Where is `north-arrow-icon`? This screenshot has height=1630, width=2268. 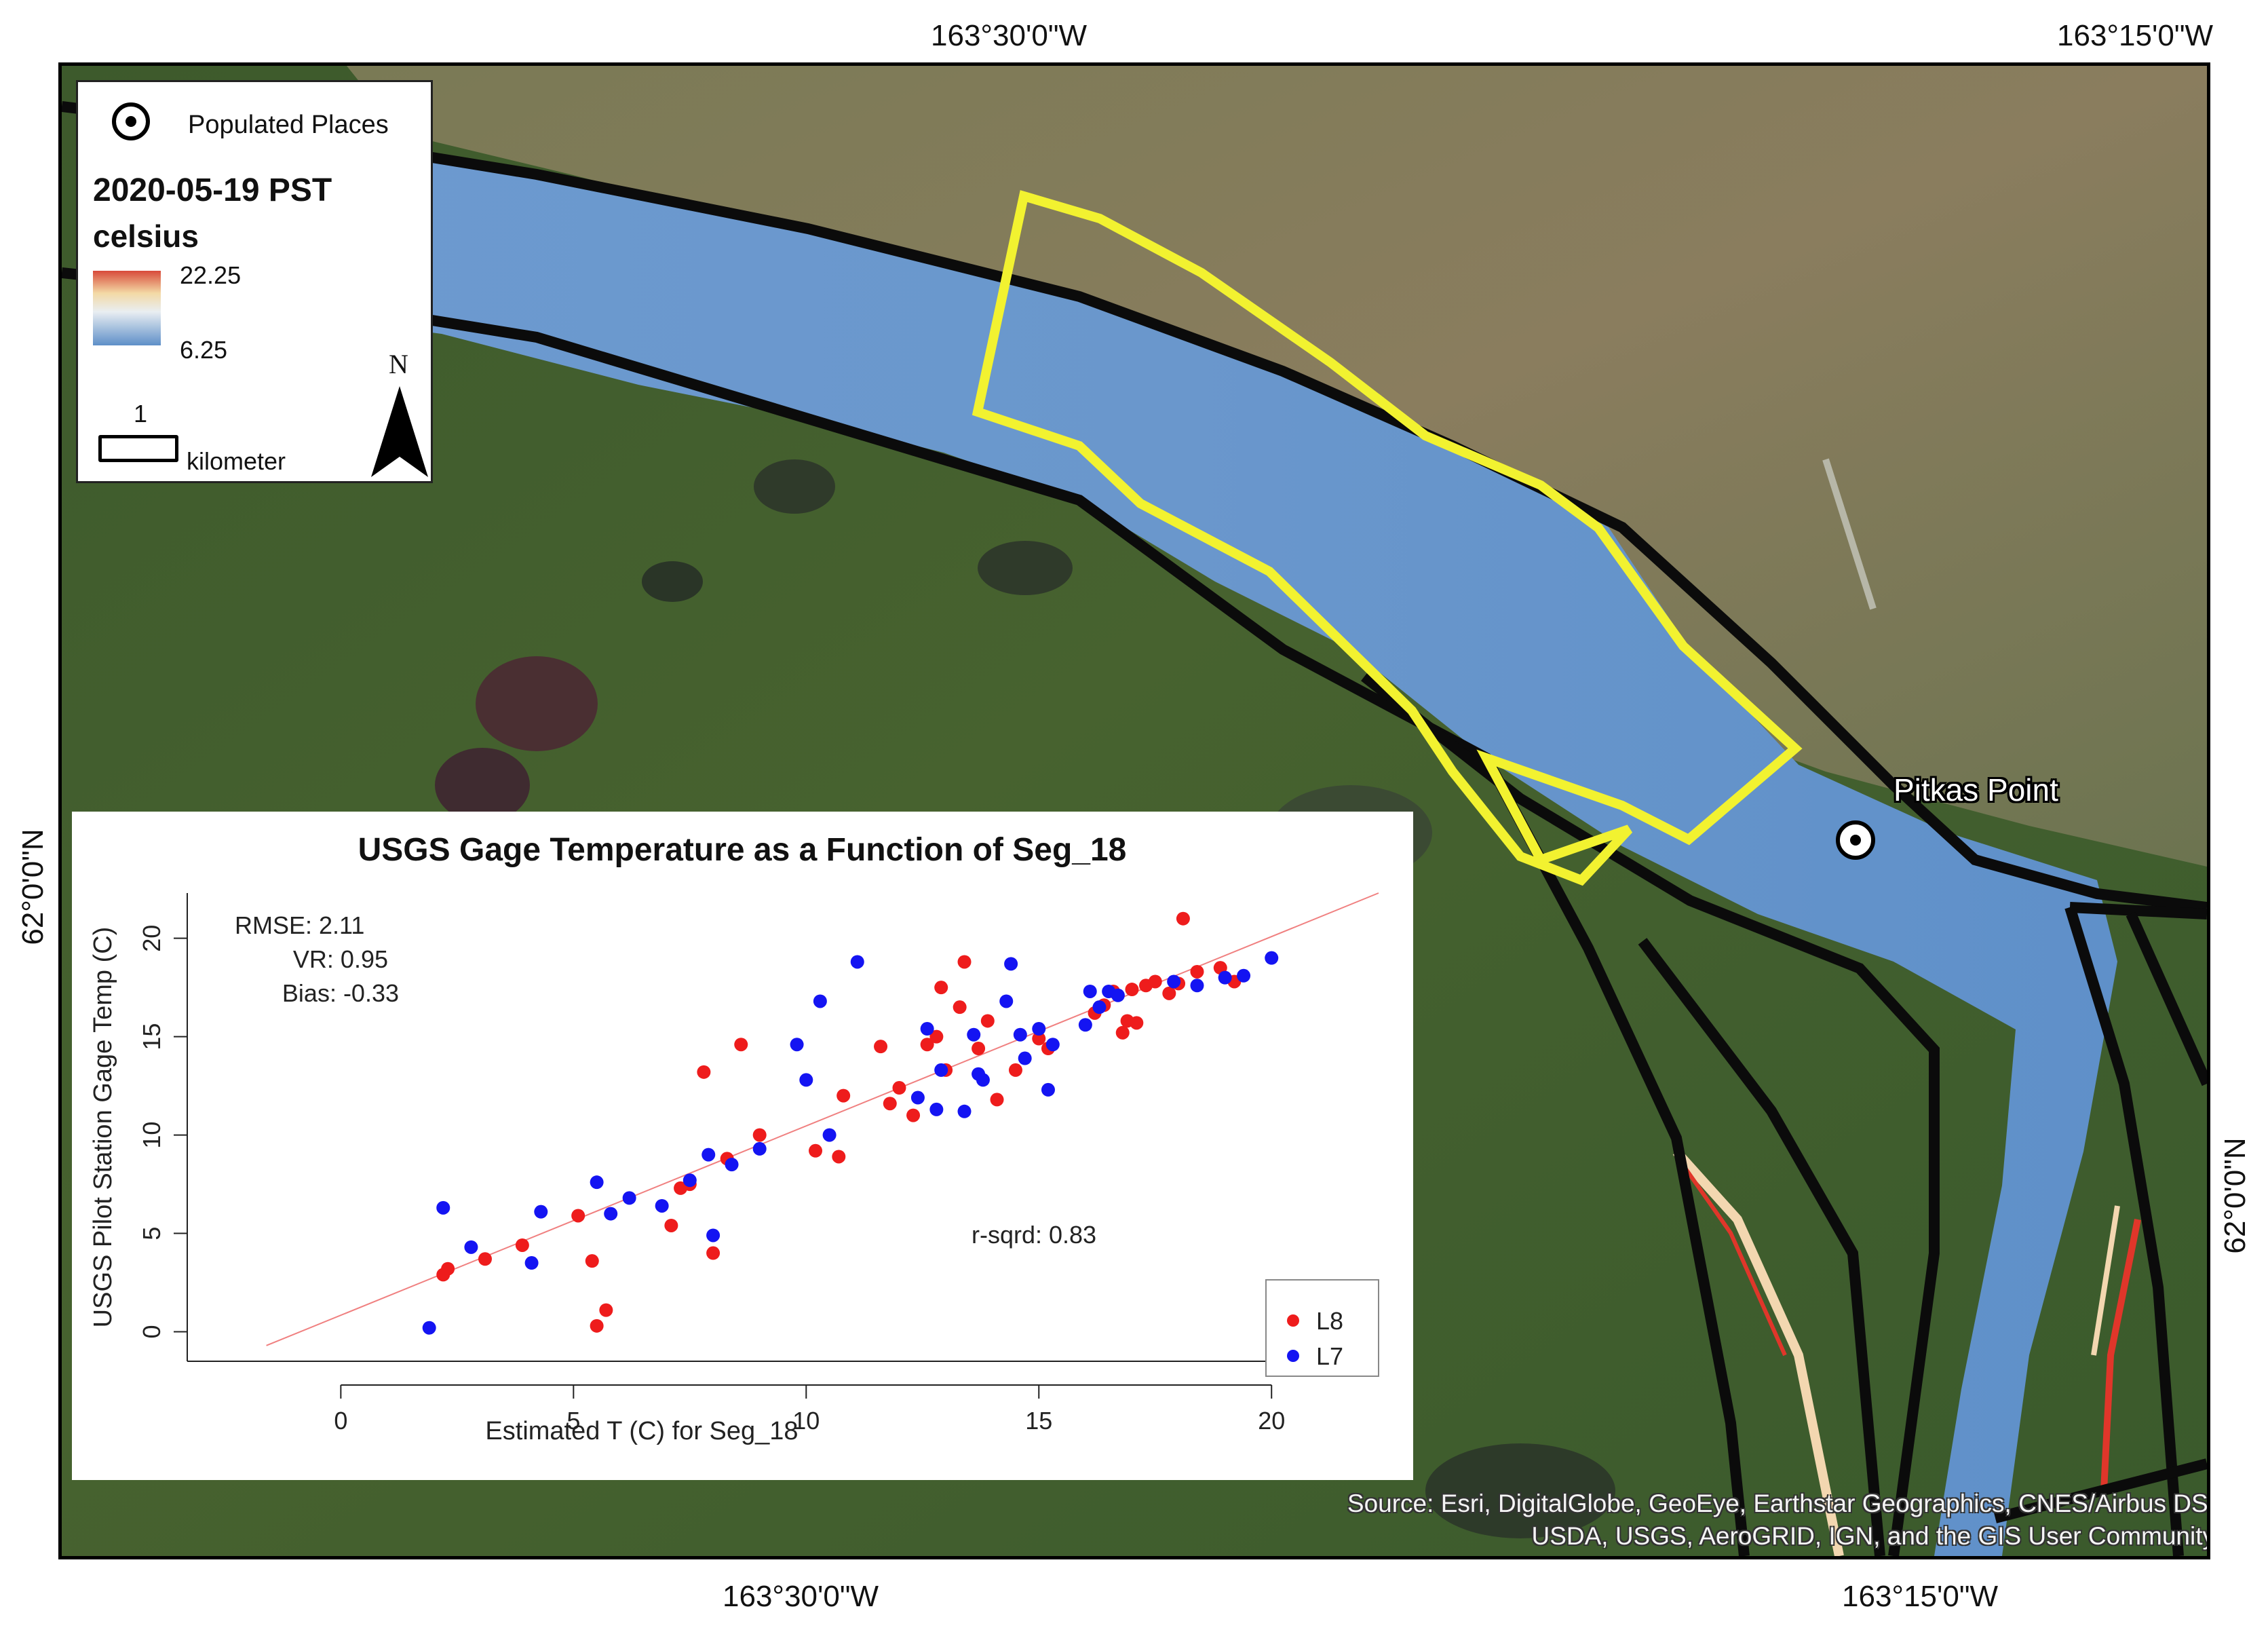
north-arrow-icon is located at coordinates (399, 431).